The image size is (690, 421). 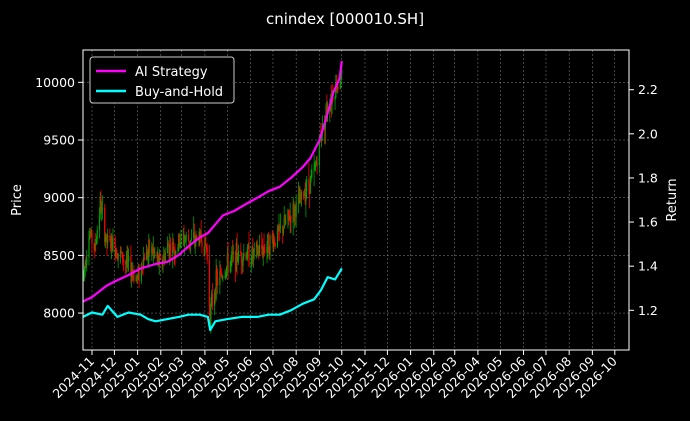 What do you see at coordinates (648, 222) in the screenshot?
I see `y-right-tick-label: 1.6` at bounding box center [648, 222].